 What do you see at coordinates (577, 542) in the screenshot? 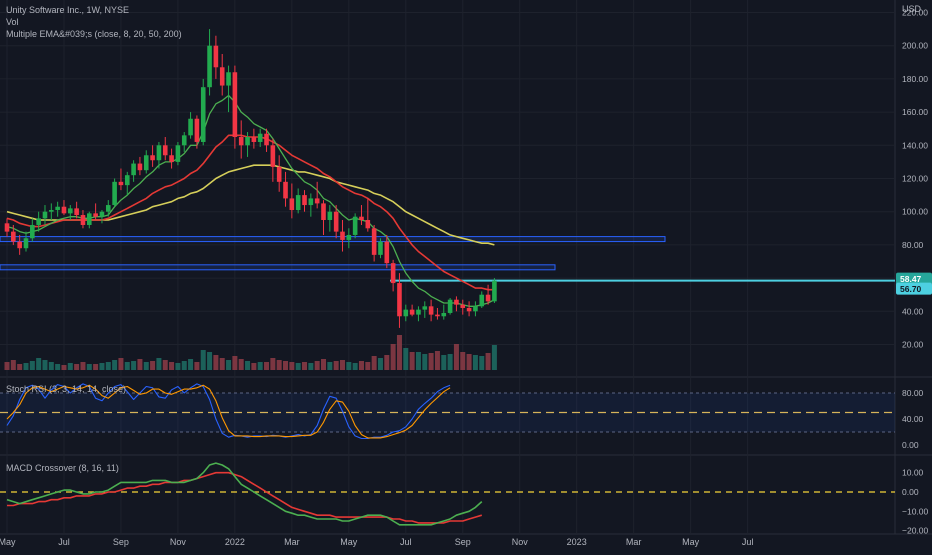
I see `time-label-10: 2023` at bounding box center [577, 542].